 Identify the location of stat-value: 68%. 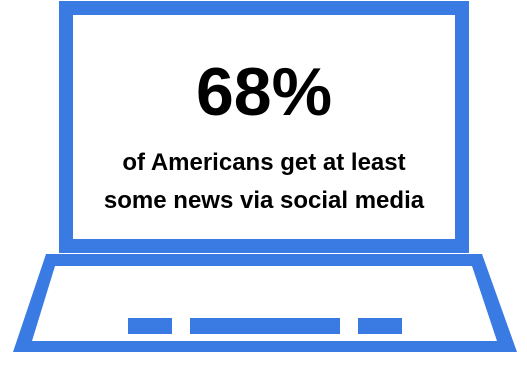
(264, 92).